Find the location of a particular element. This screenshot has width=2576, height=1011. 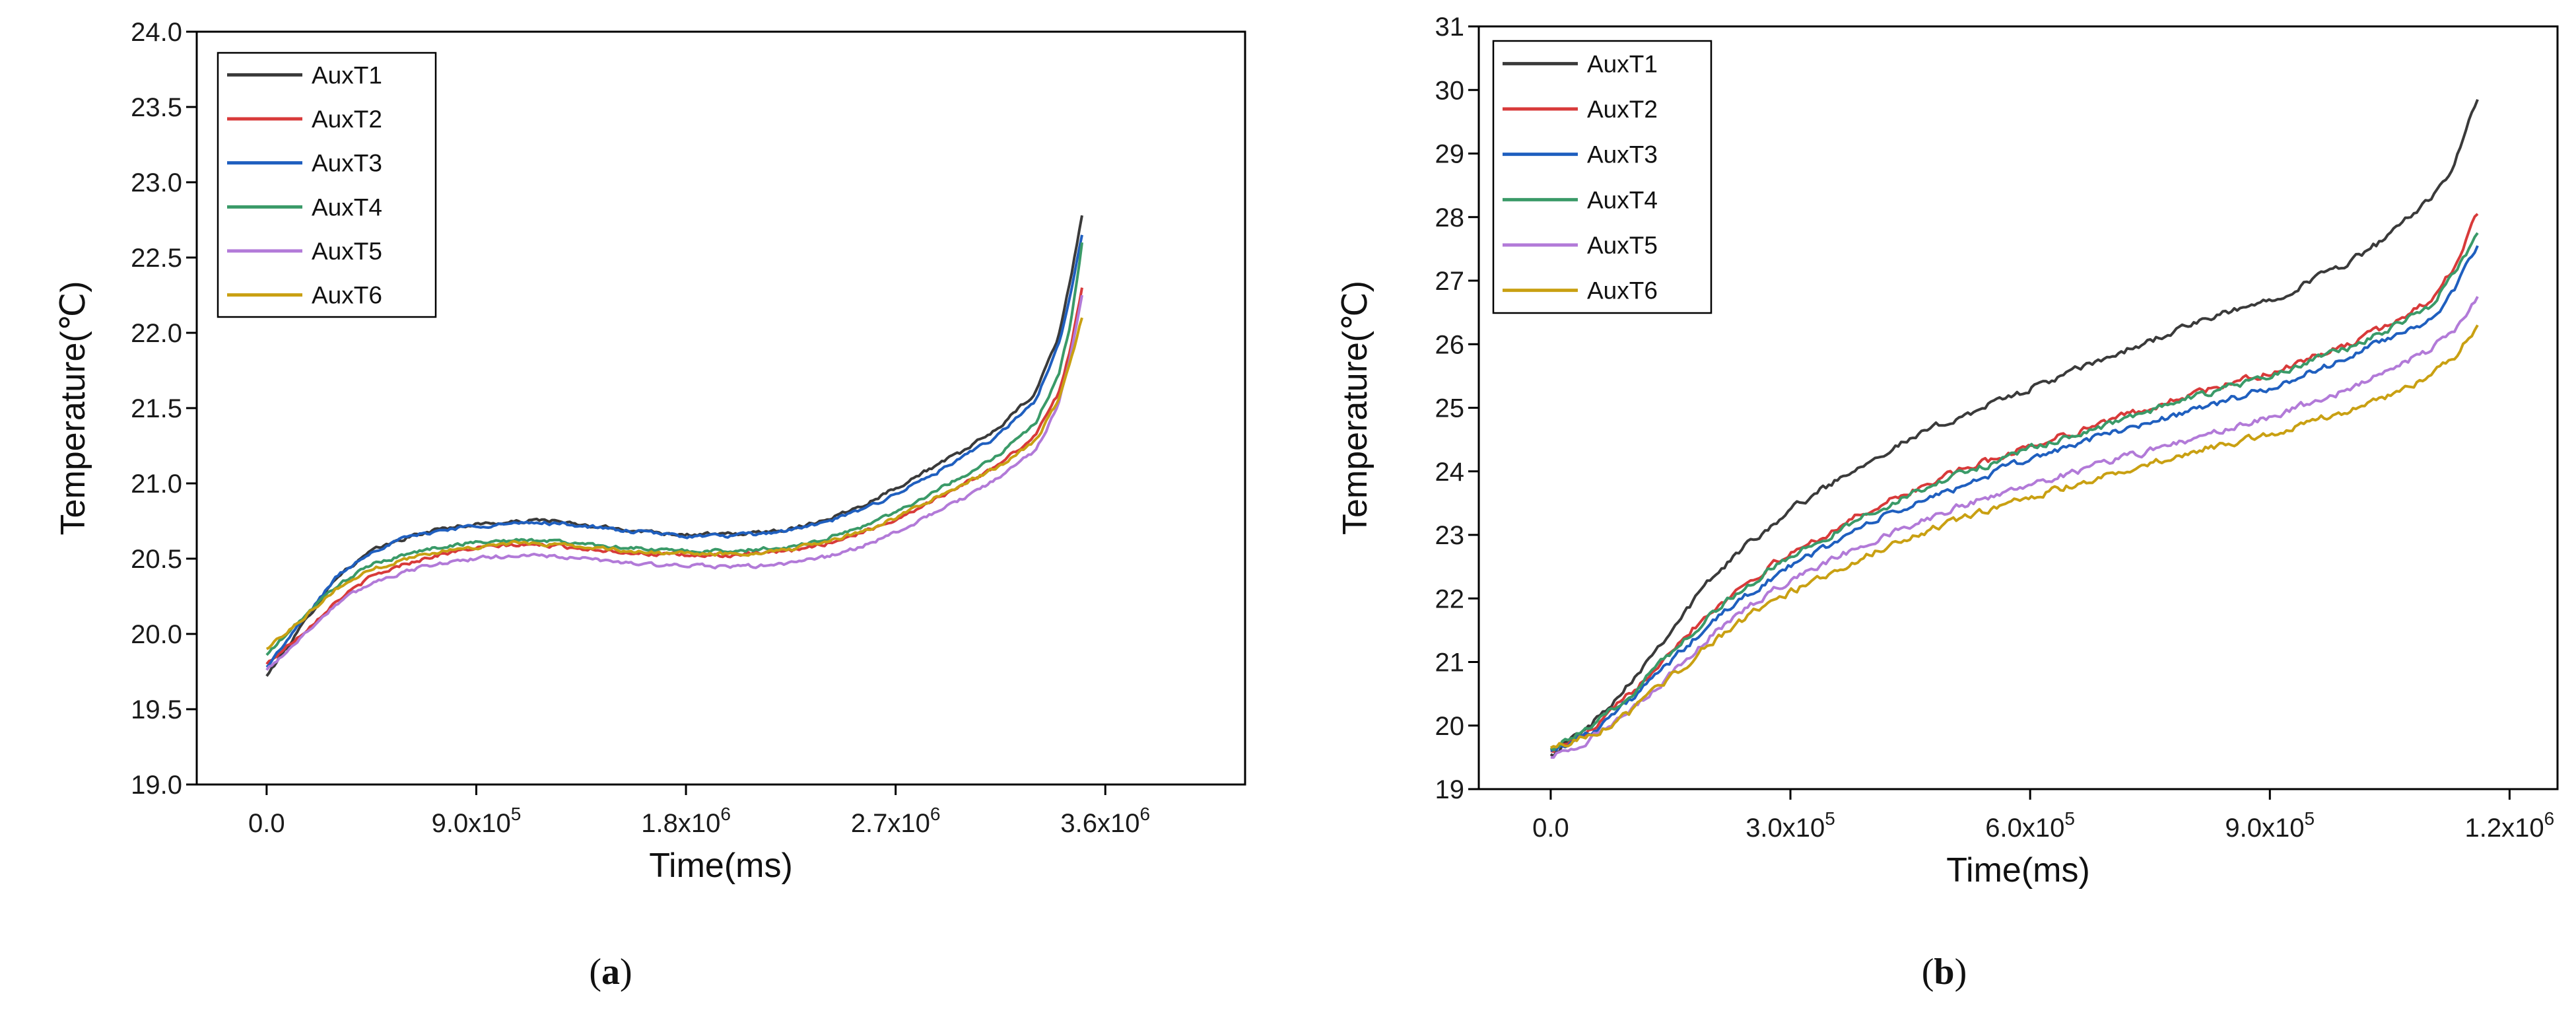

y-tick-label: 25 is located at coordinates (1450, 408).